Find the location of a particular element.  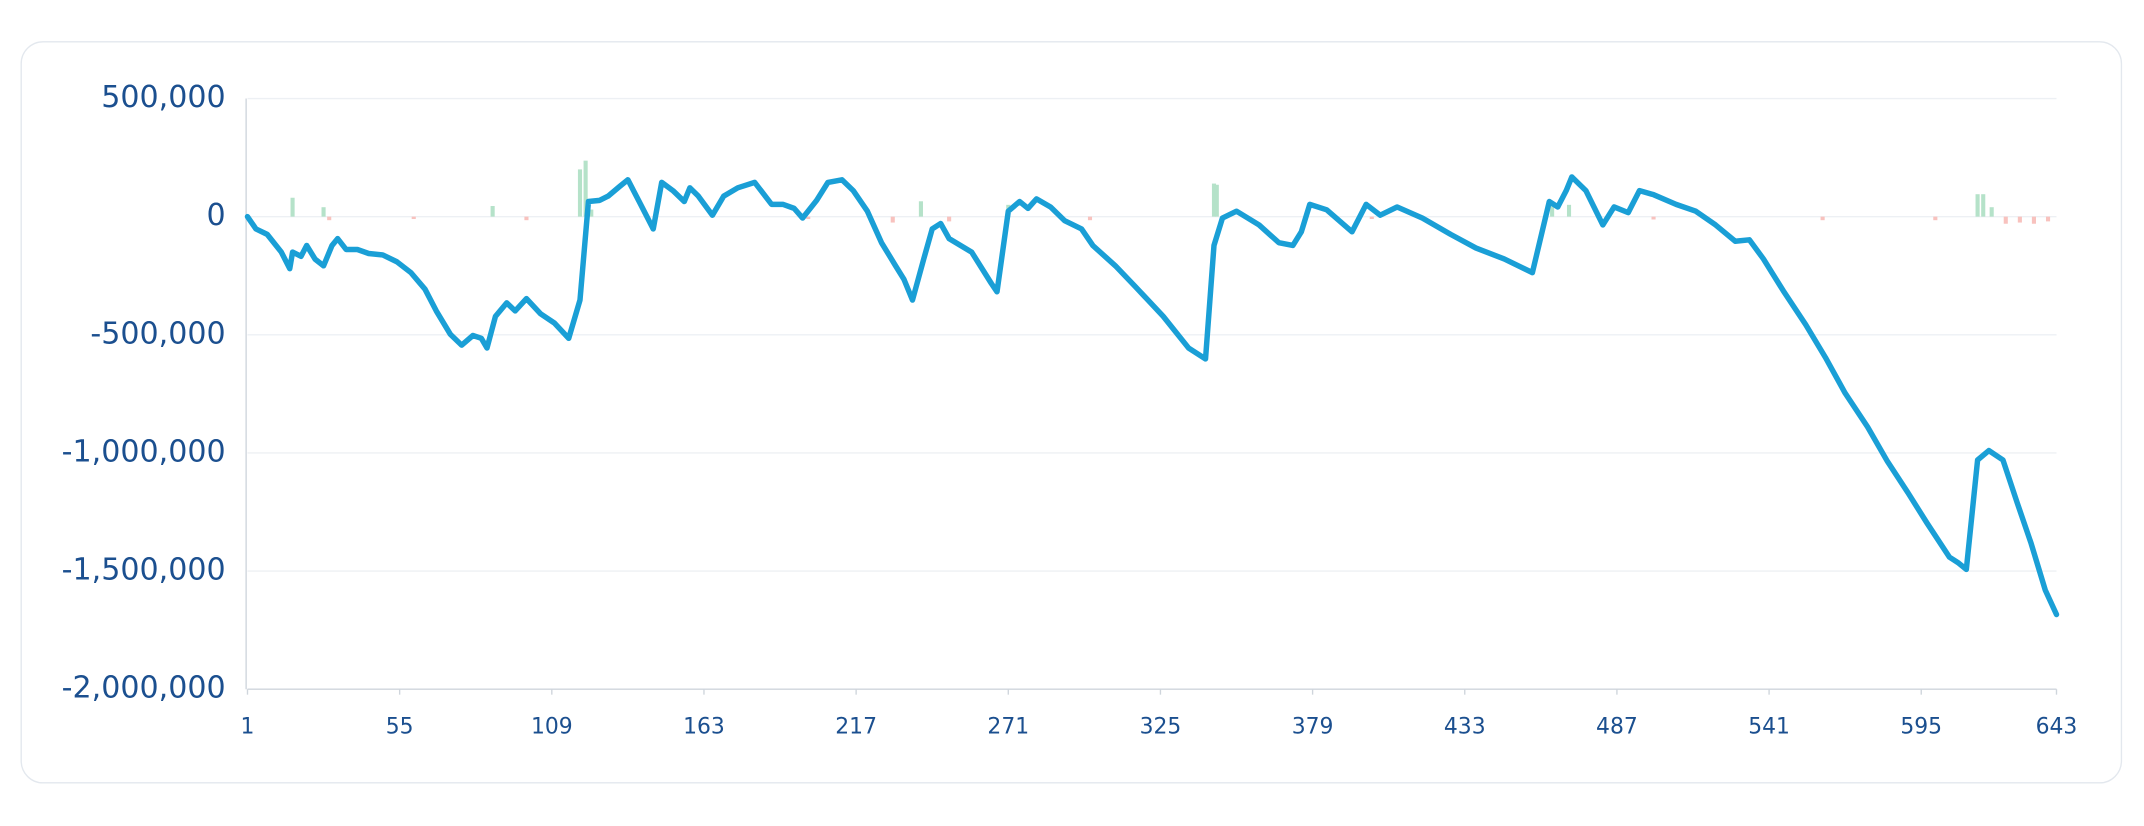

x-tick-label: 379 is located at coordinates (1313, 726).